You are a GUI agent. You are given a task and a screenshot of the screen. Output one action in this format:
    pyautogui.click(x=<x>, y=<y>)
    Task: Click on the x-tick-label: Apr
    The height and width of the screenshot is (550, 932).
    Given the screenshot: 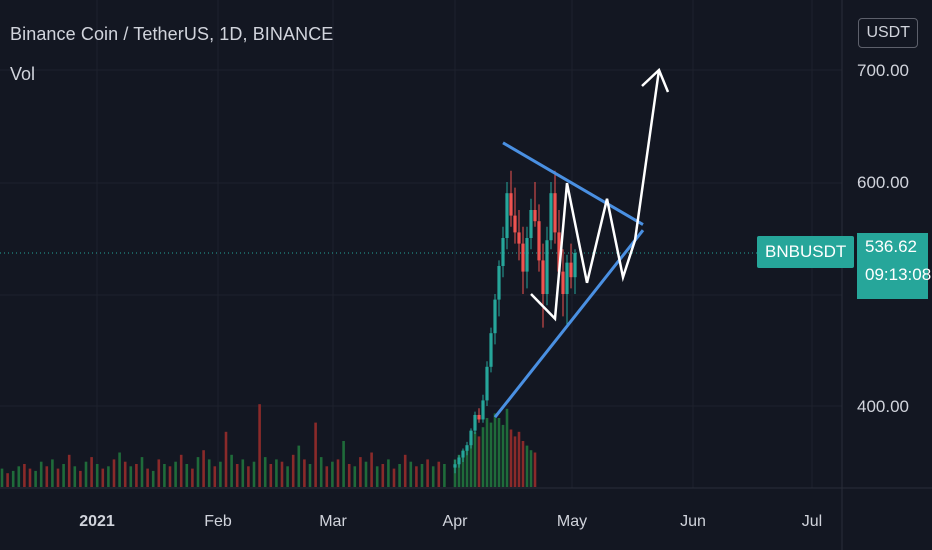 What is the action you would take?
    pyautogui.click(x=456, y=521)
    